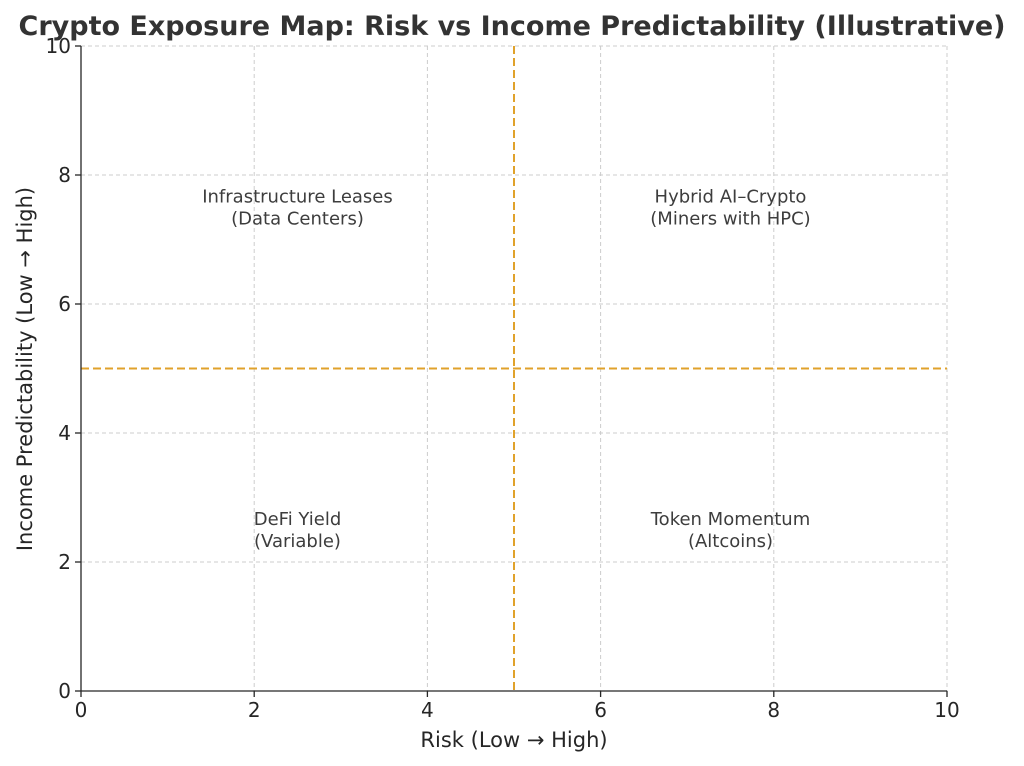 This screenshot has height=766, width=1024. Describe the element at coordinates (64, 562) in the screenshot. I see `y-tick-label: 2` at that location.